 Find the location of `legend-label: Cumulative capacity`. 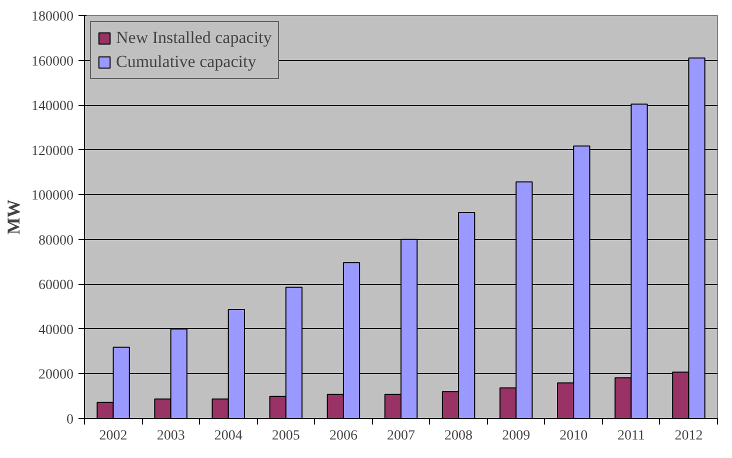

legend-label: Cumulative capacity is located at coordinates (186, 62).